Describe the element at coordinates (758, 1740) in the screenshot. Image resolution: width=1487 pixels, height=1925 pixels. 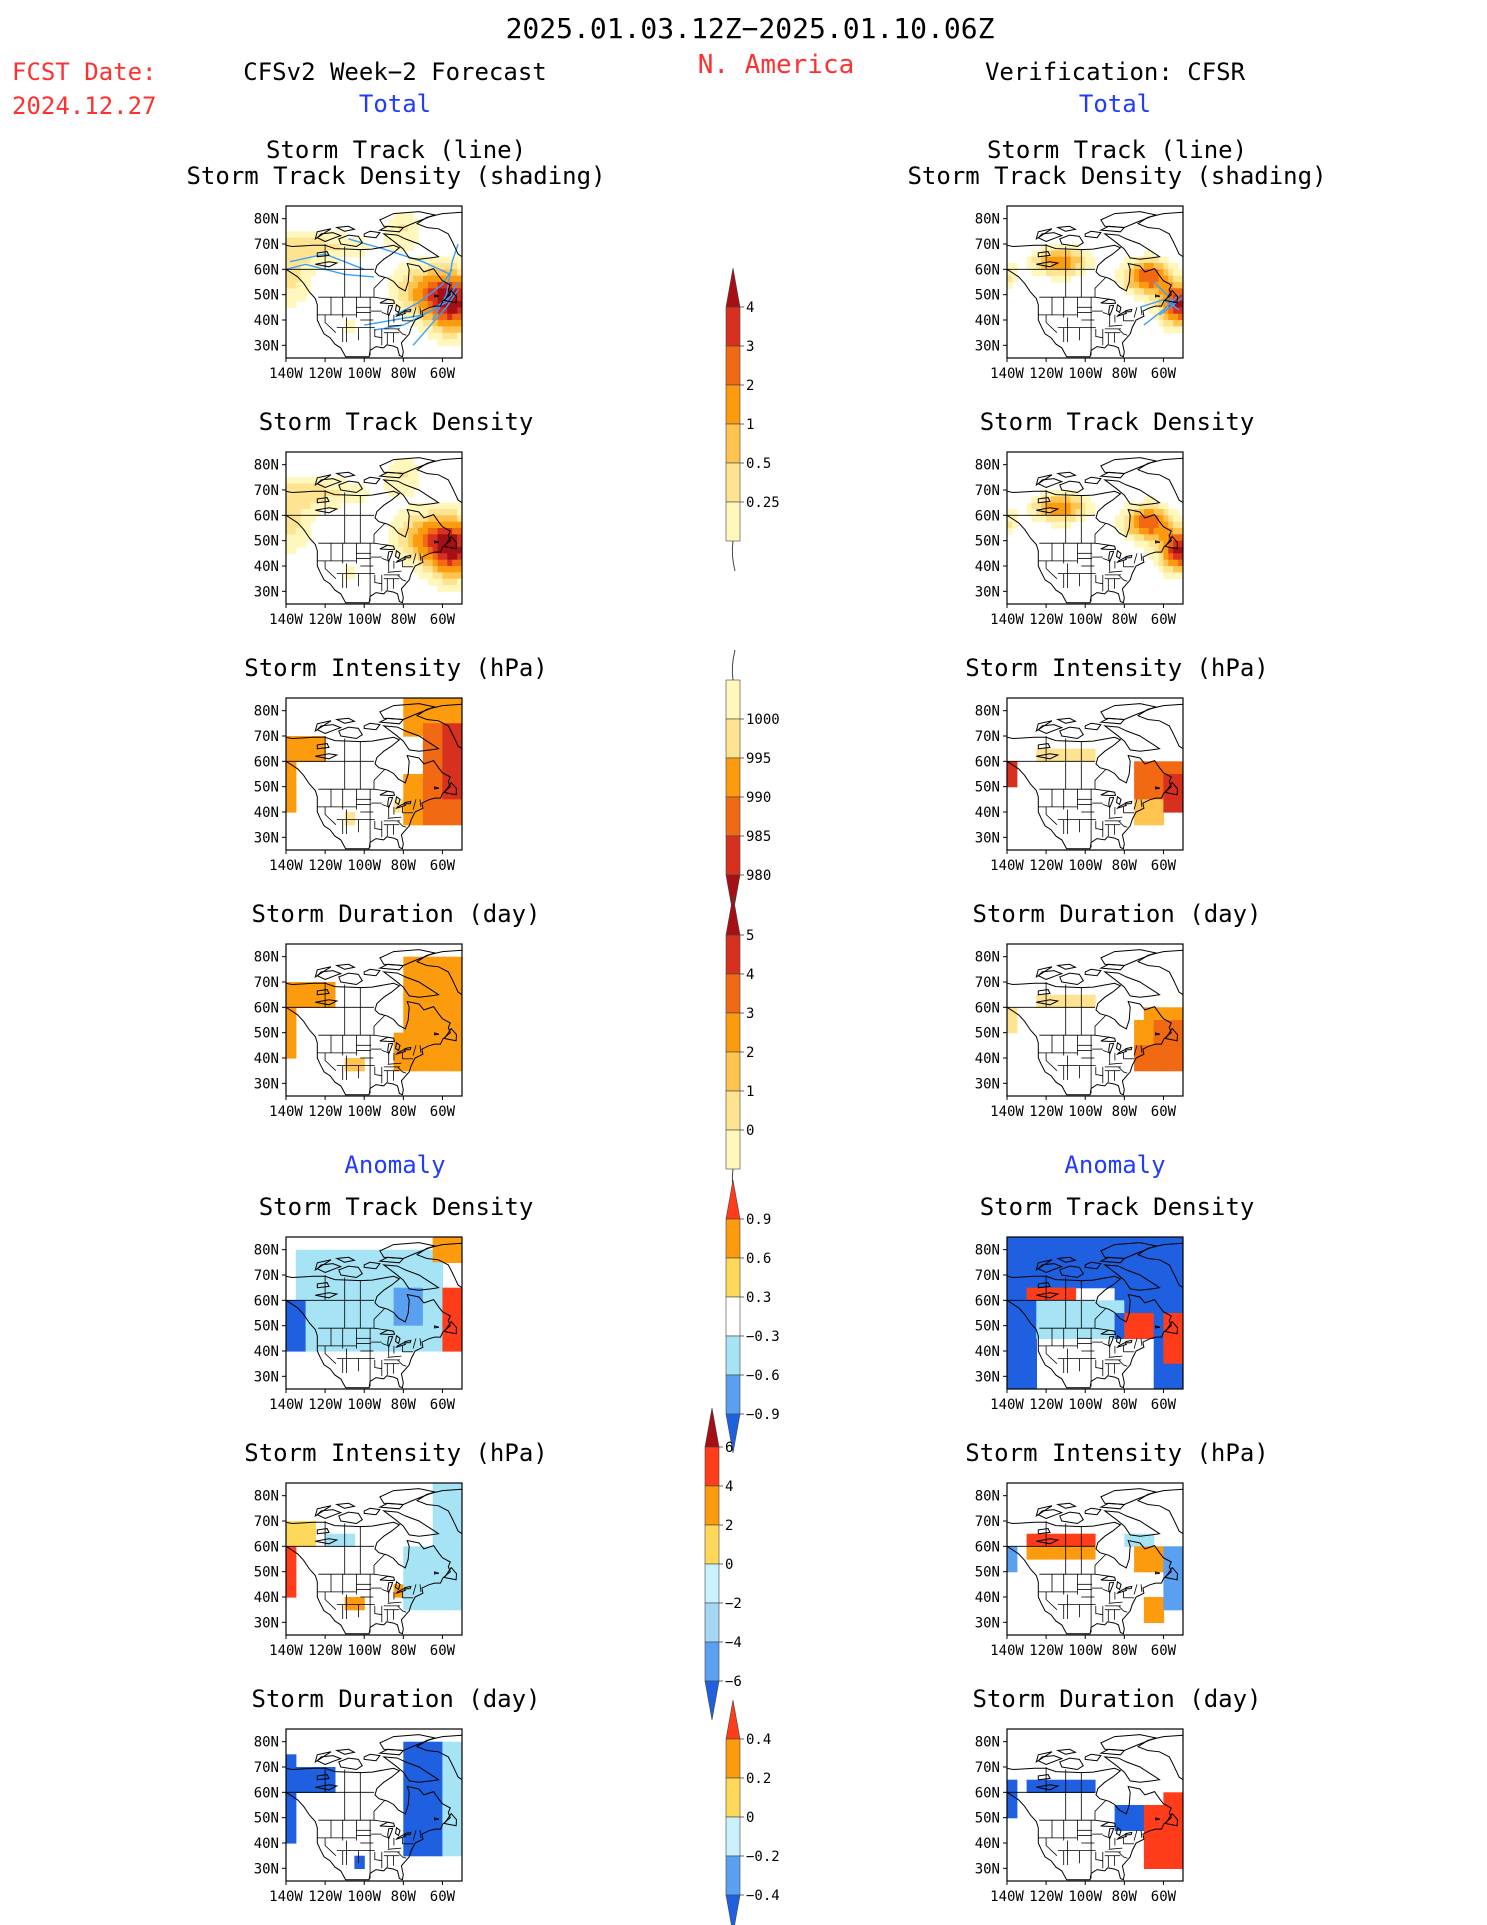
I see `colorbar-label: 0.4` at that location.